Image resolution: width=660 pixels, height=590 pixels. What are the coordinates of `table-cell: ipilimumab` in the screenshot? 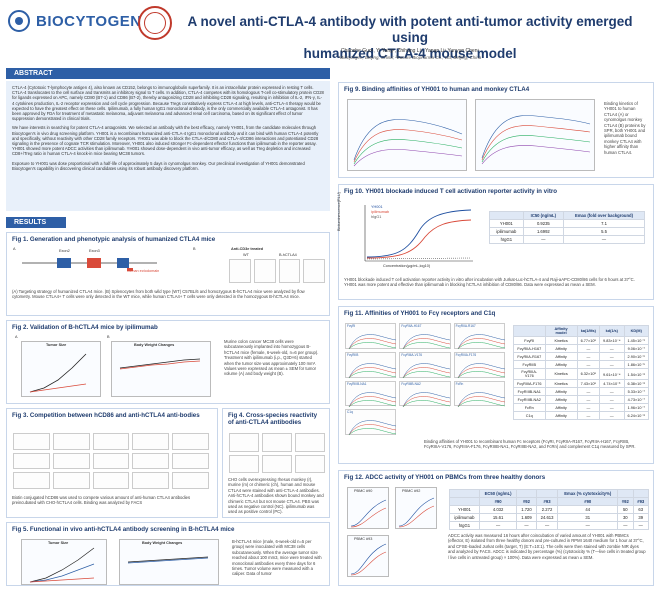 It's located at (464, 517).